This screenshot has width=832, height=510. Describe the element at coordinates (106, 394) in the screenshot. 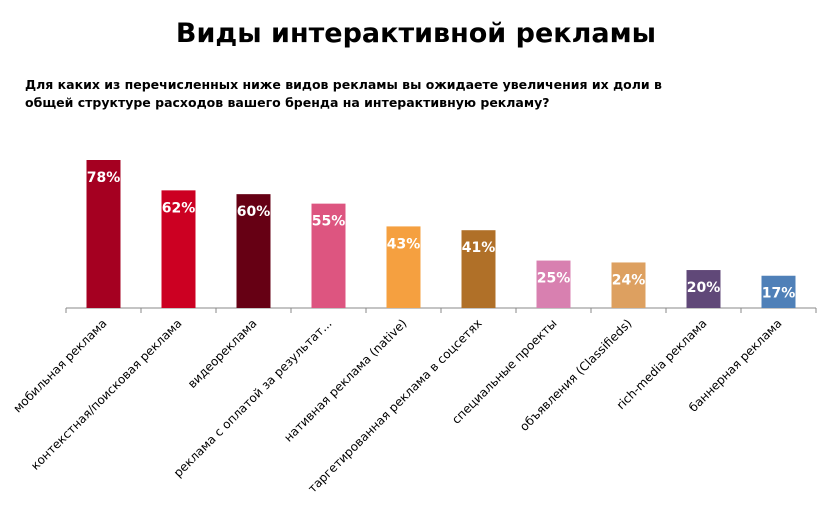

I see `category-label: контекстная/поисковая реклама` at that location.